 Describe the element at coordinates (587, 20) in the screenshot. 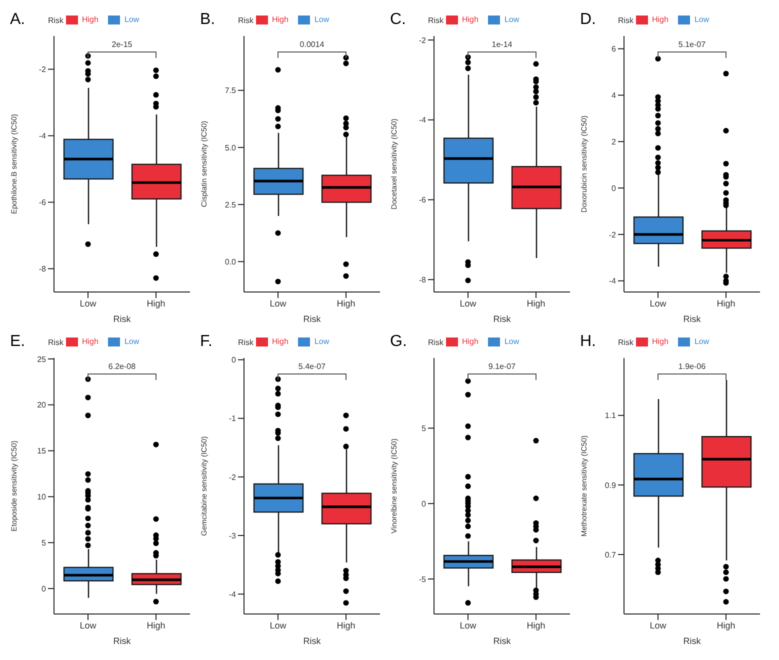

I see `chart-title: D.` at that location.